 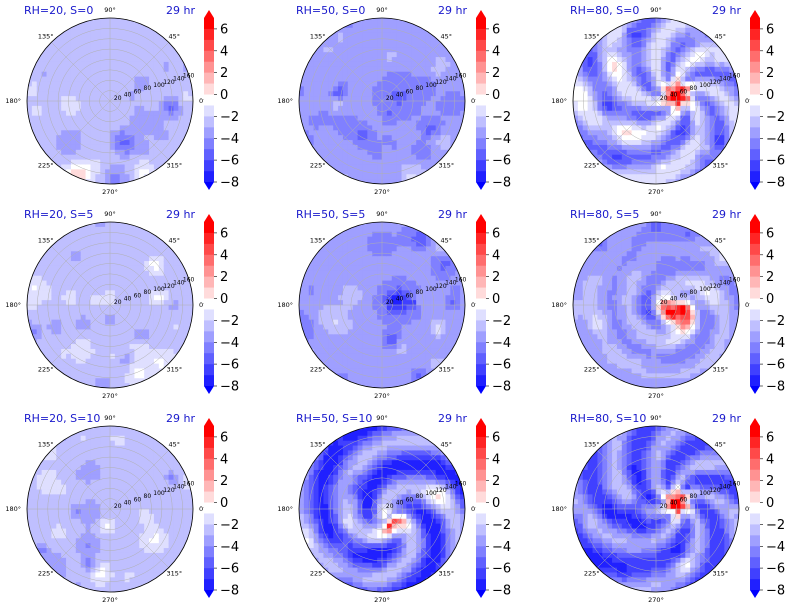 What do you see at coordinates (725, 79) in the screenshot?
I see `radius-label: 140` at bounding box center [725, 79].